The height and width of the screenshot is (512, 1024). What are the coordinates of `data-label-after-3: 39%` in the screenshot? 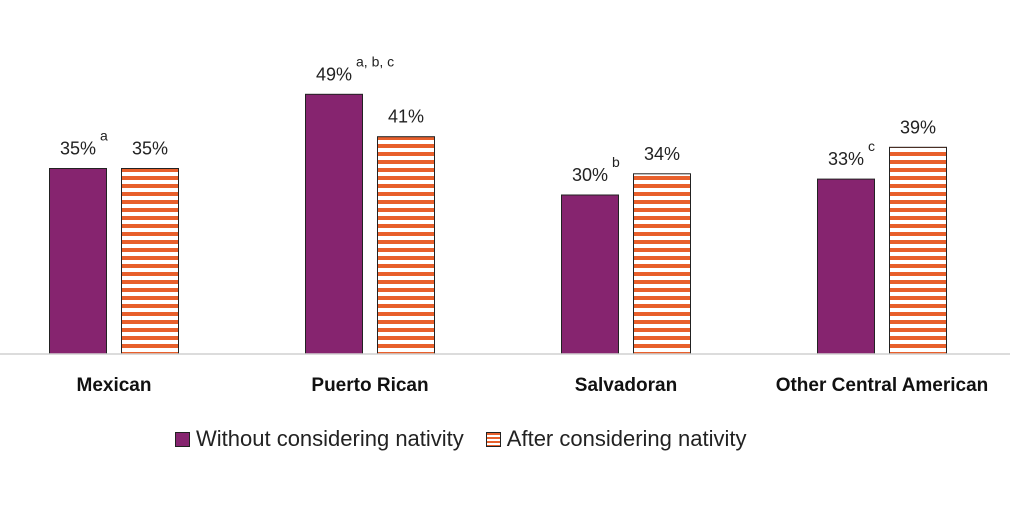 It's located at (918, 127).